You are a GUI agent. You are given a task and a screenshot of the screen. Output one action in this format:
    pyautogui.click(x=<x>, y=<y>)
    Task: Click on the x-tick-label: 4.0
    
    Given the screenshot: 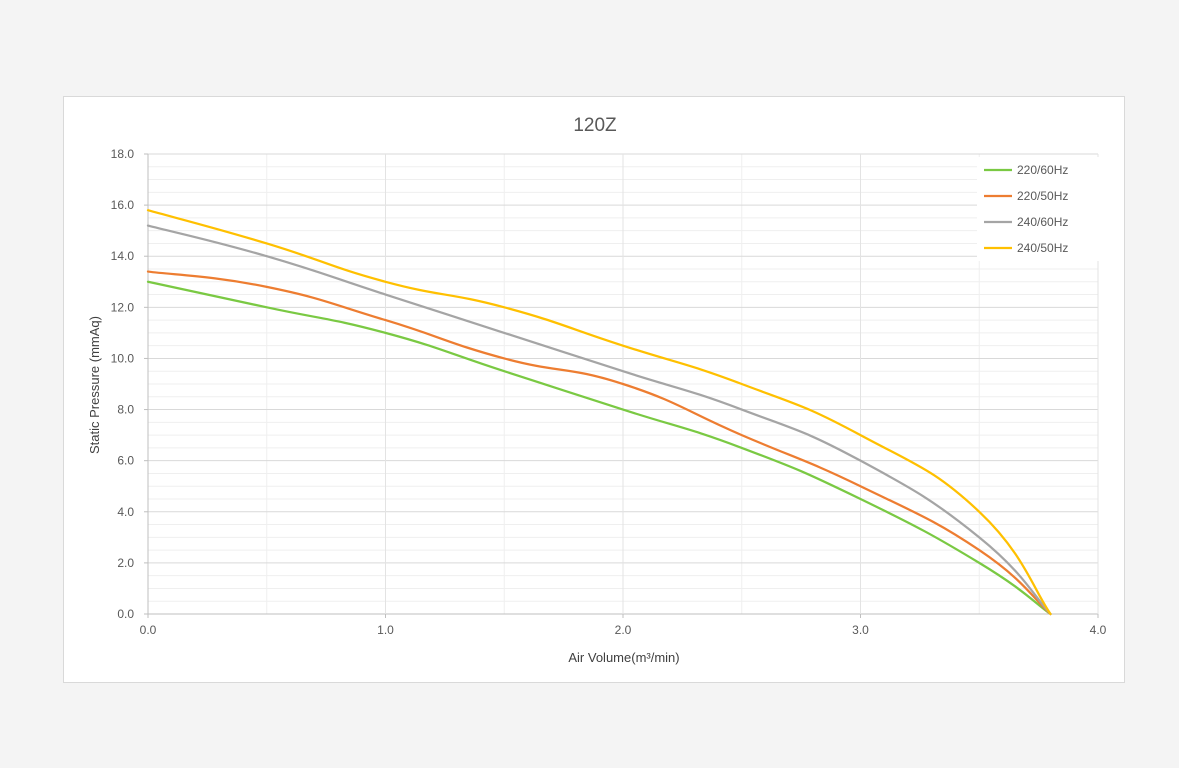 What is the action you would take?
    pyautogui.click(x=1098, y=630)
    